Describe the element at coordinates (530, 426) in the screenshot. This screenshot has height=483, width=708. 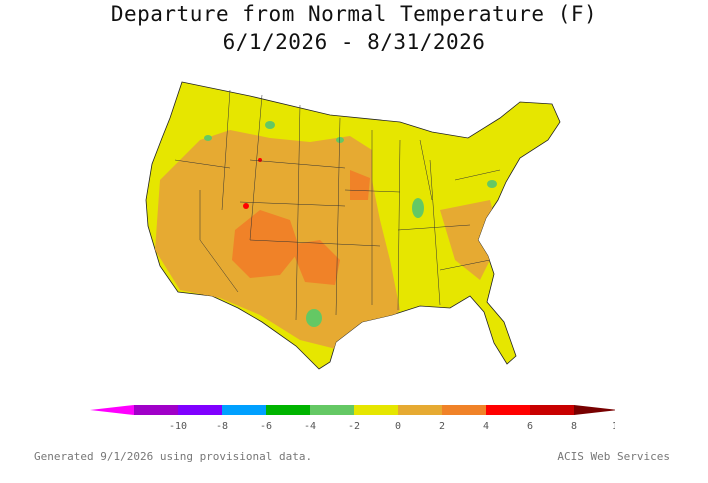
I see `legend-tick-label: 6` at that location.